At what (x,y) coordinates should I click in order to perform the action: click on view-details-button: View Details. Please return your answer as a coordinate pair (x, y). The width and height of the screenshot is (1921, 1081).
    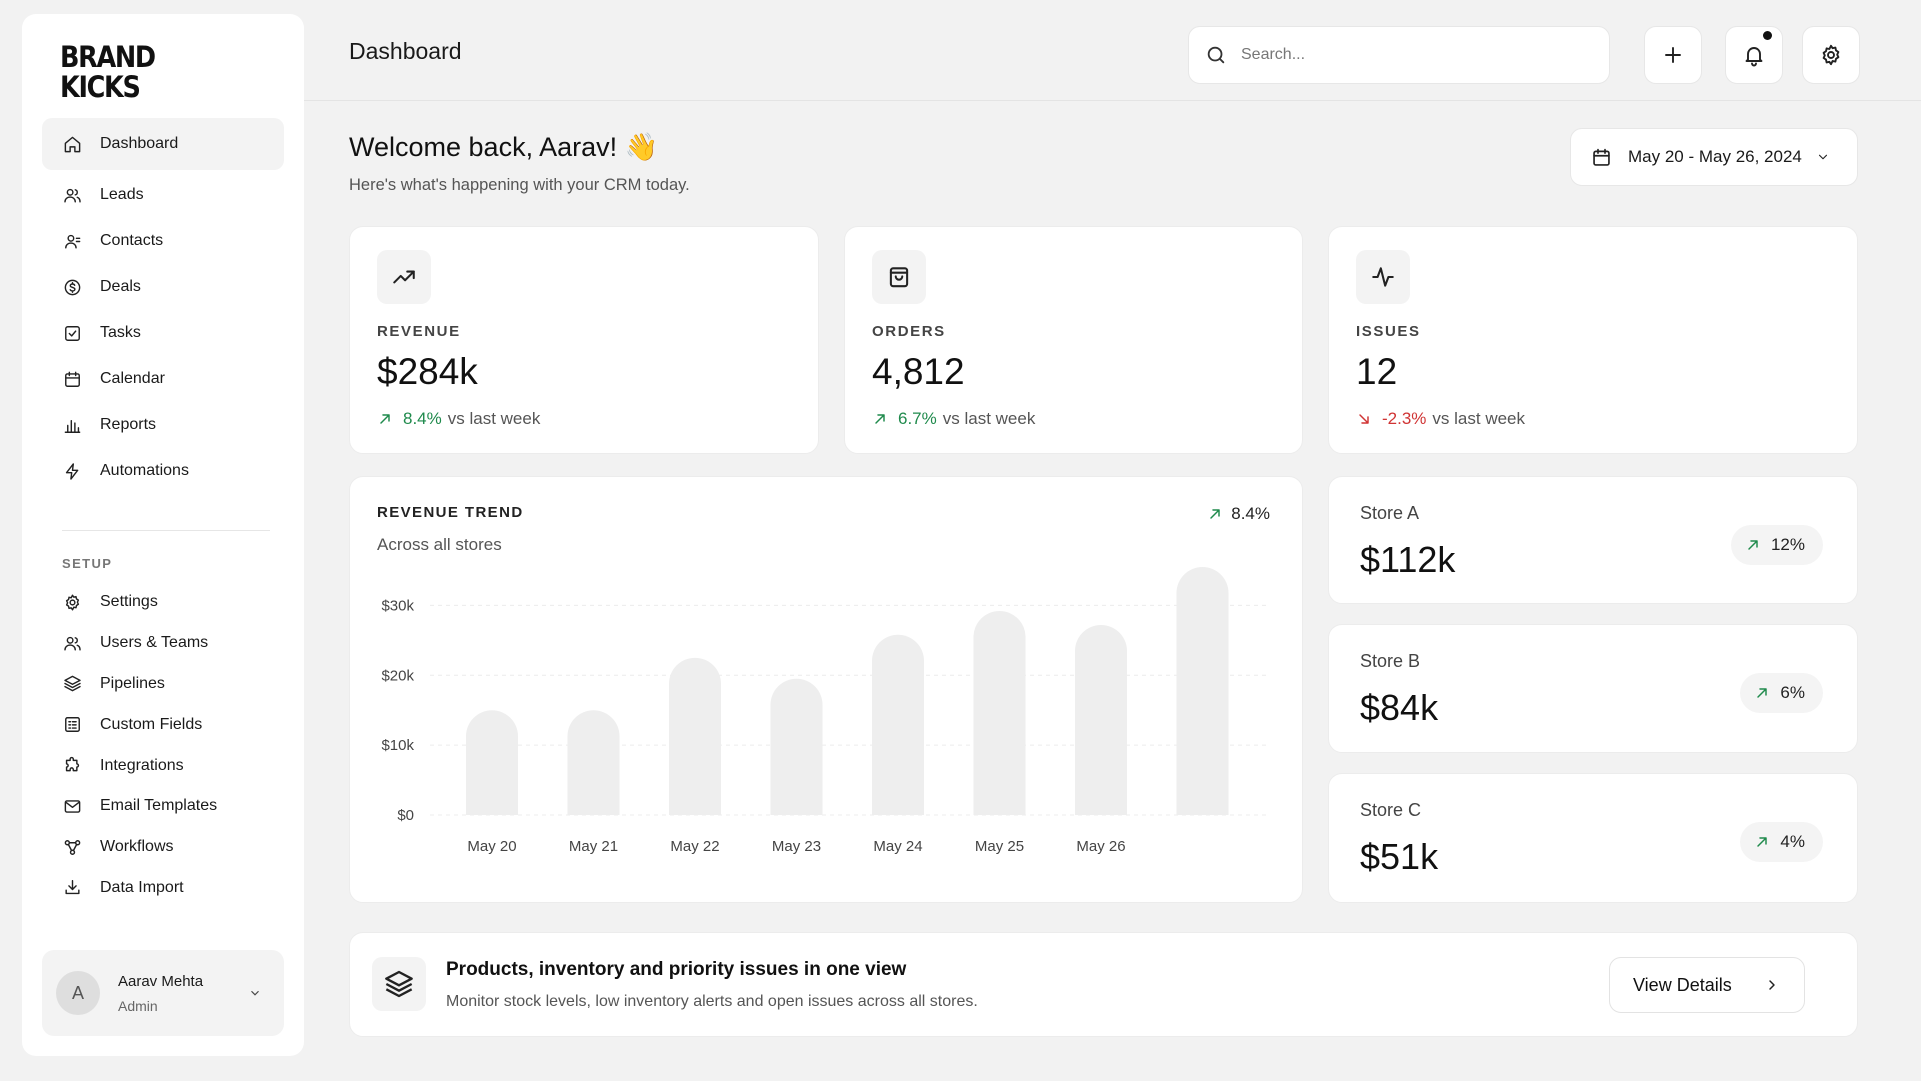
    Looking at the image, I should click on (1707, 985).